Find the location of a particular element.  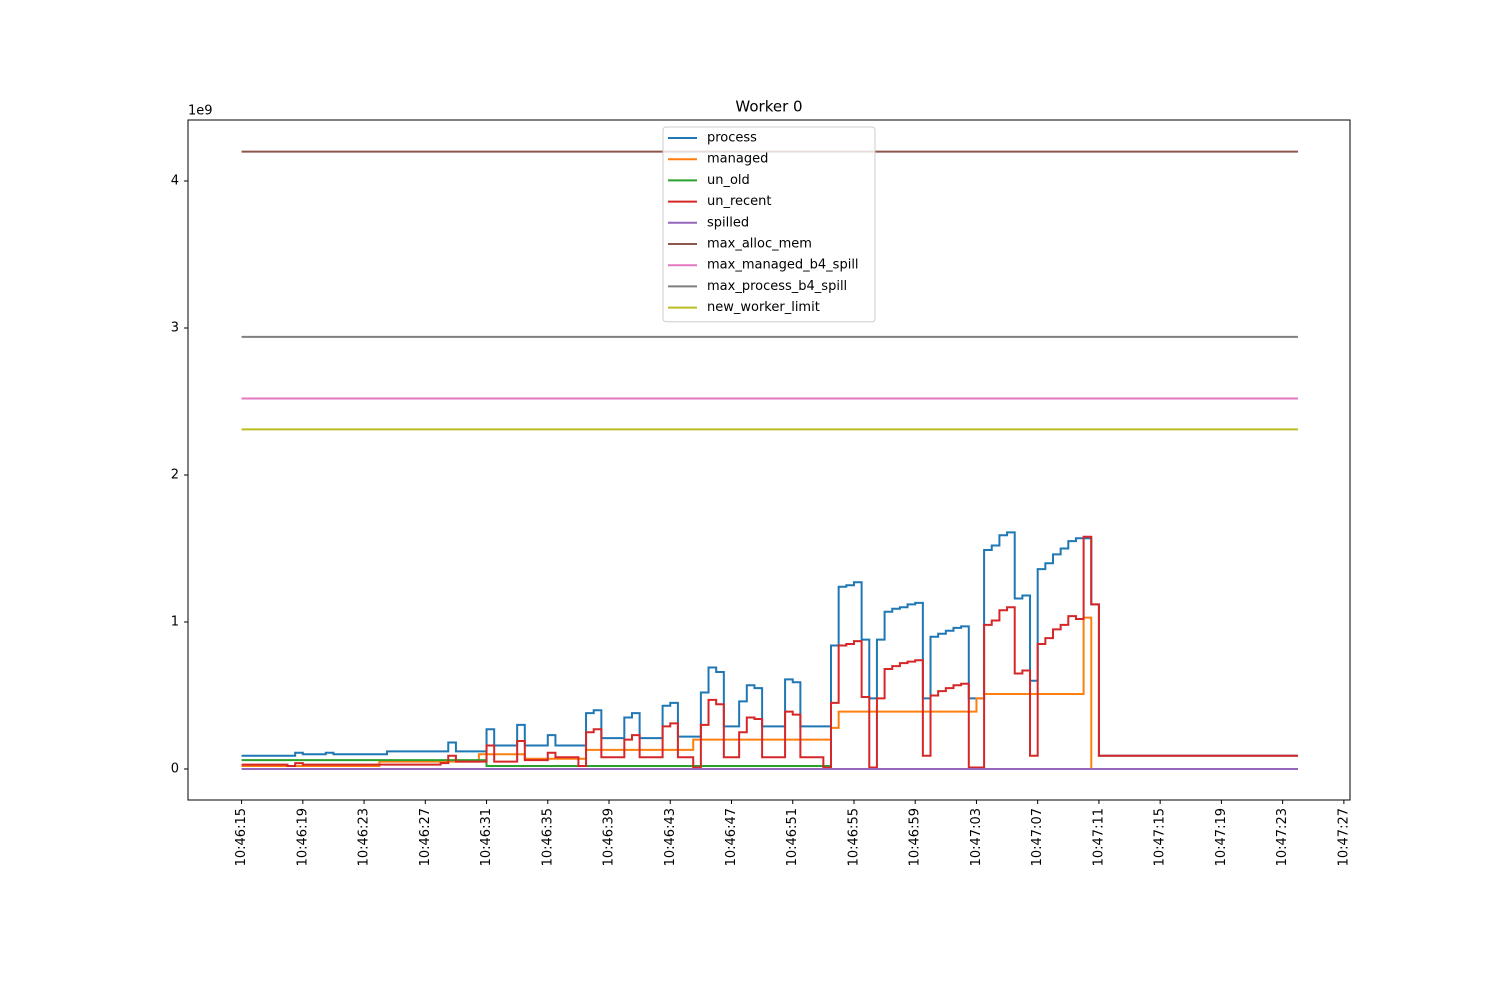

legend-label: max_process_b4_spill is located at coordinates (777, 286).